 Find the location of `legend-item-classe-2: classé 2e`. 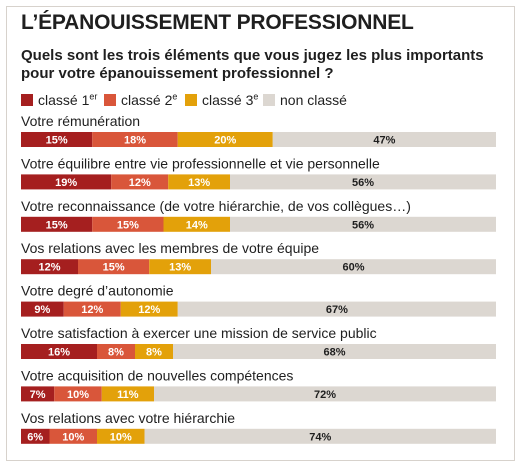

legend-item-classe-2: classé 2e is located at coordinates (140, 100).